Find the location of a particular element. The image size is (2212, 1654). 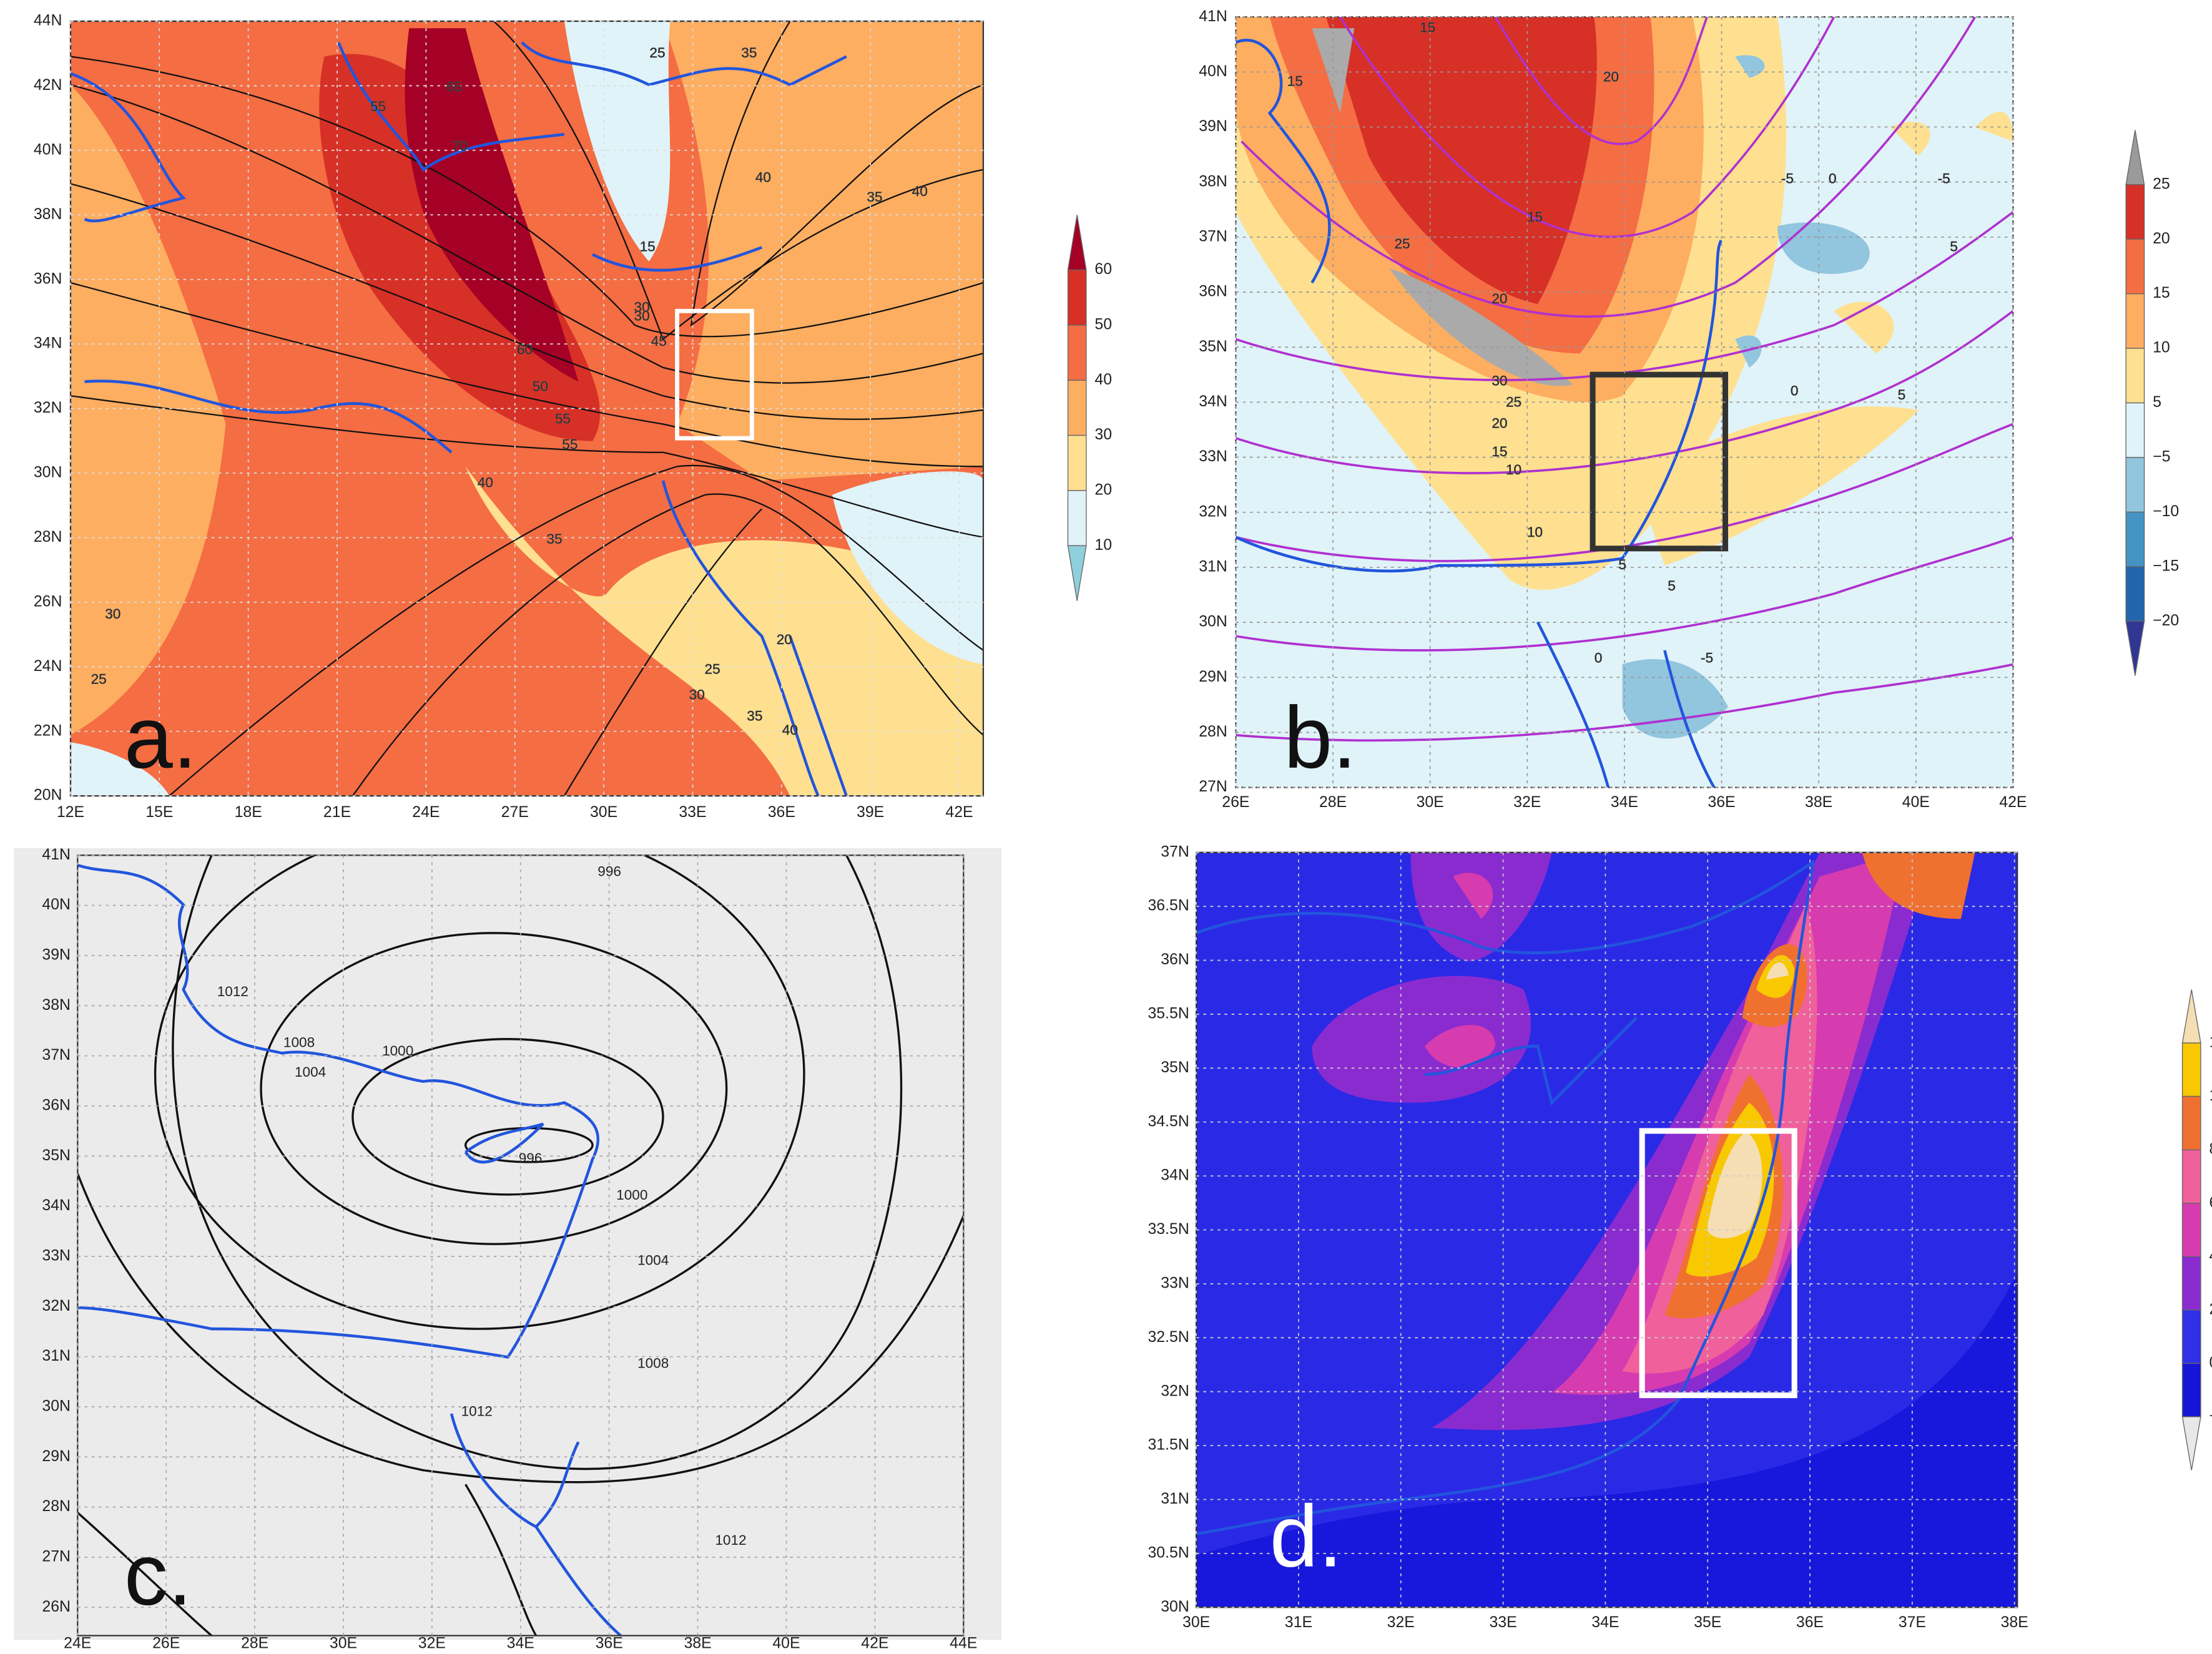

x-tick-label: 27E is located at coordinates (515, 812).